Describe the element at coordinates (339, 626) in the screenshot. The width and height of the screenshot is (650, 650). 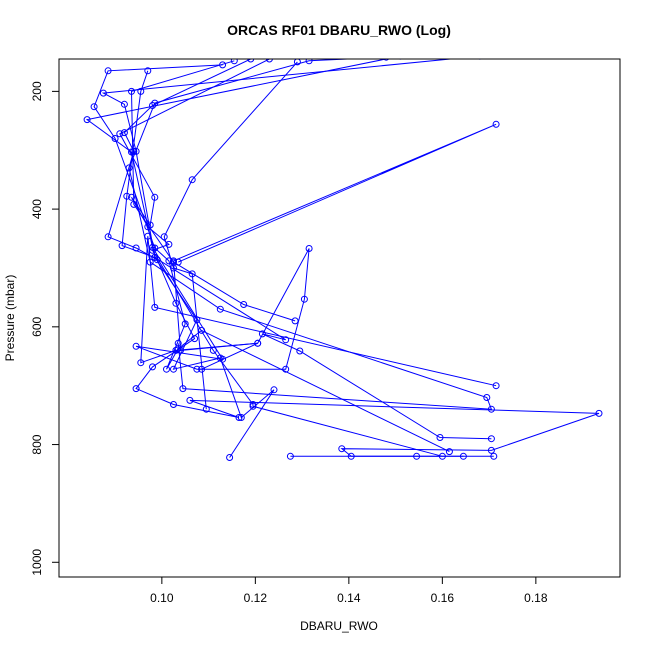
I see `x-axis-label: DBARU_RWO` at that location.